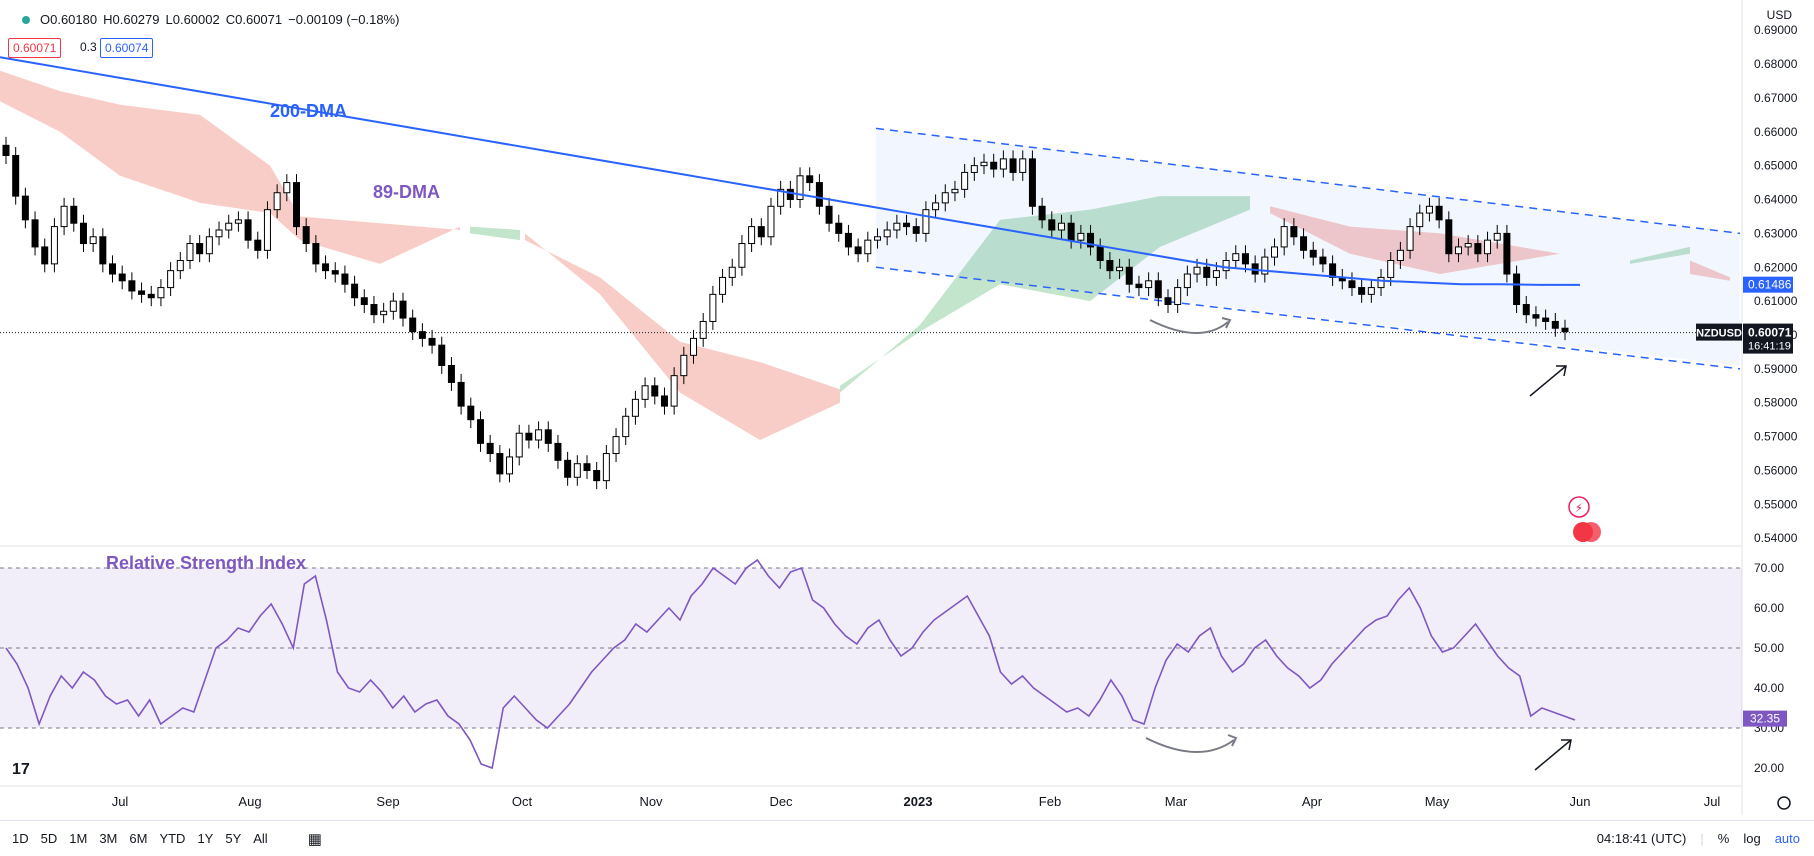 This screenshot has height=856, width=1814. What do you see at coordinates (1719, 332) in the screenshot?
I see `symbol-label-bg` at bounding box center [1719, 332].